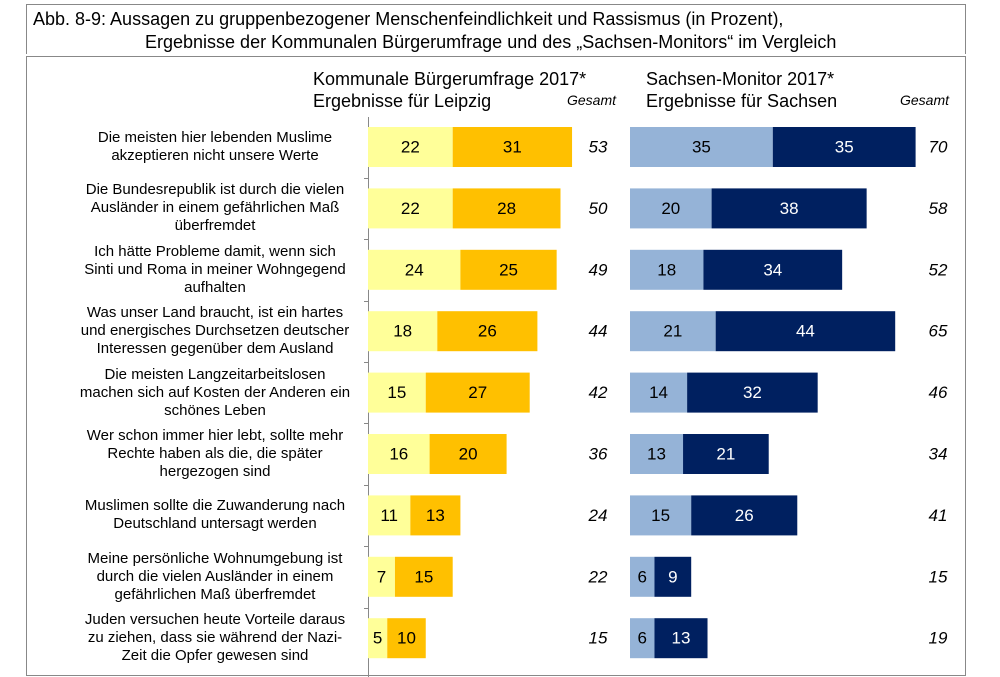 This screenshot has height=677, width=1000. Describe the element at coordinates (598, 392) in the screenshot. I see `leipzig-total-label: 42` at that location.